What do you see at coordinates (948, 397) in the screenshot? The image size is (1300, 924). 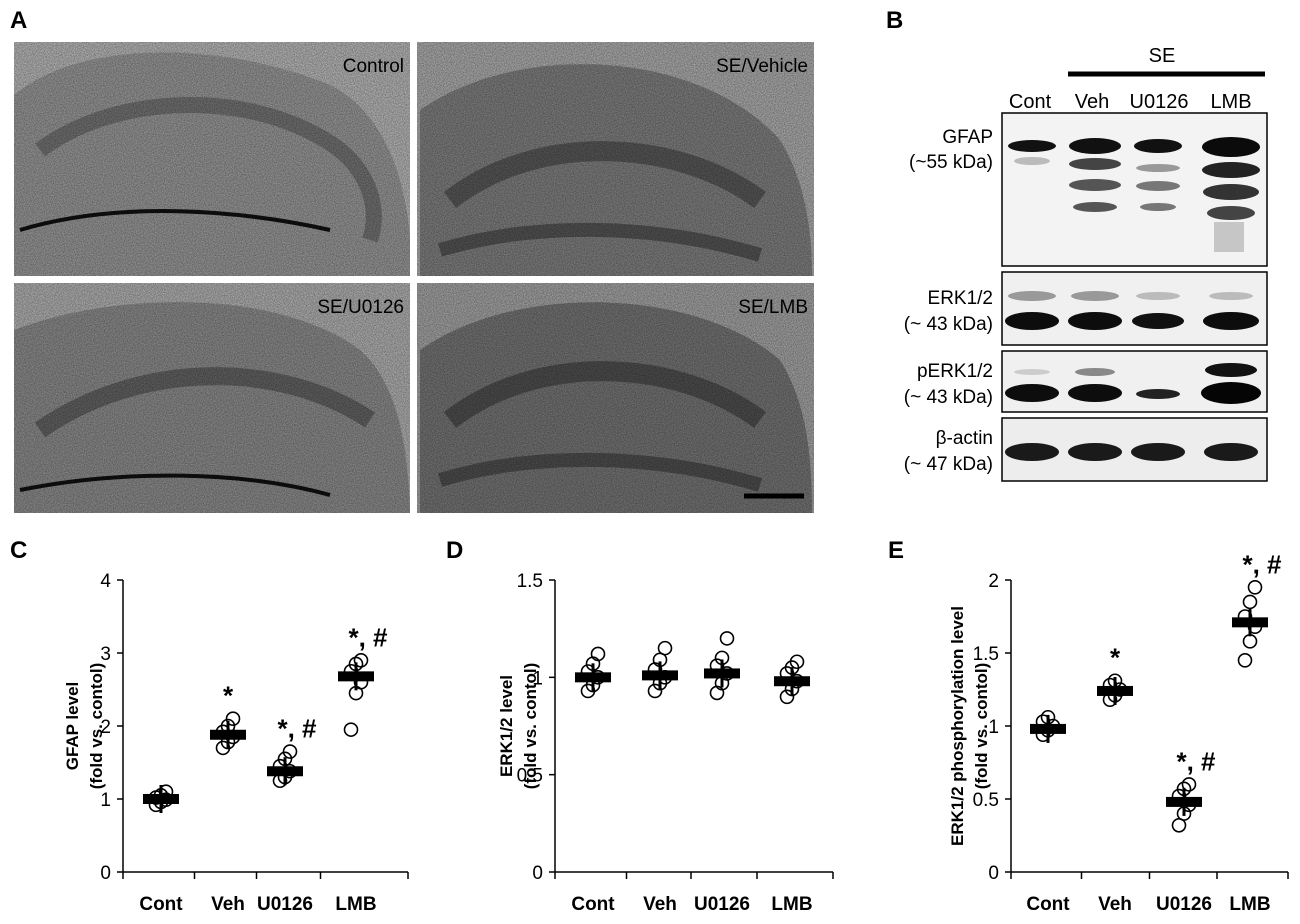 I see `blot-size-perk: (~ 43 kDa)` at bounding box center [948, 397].